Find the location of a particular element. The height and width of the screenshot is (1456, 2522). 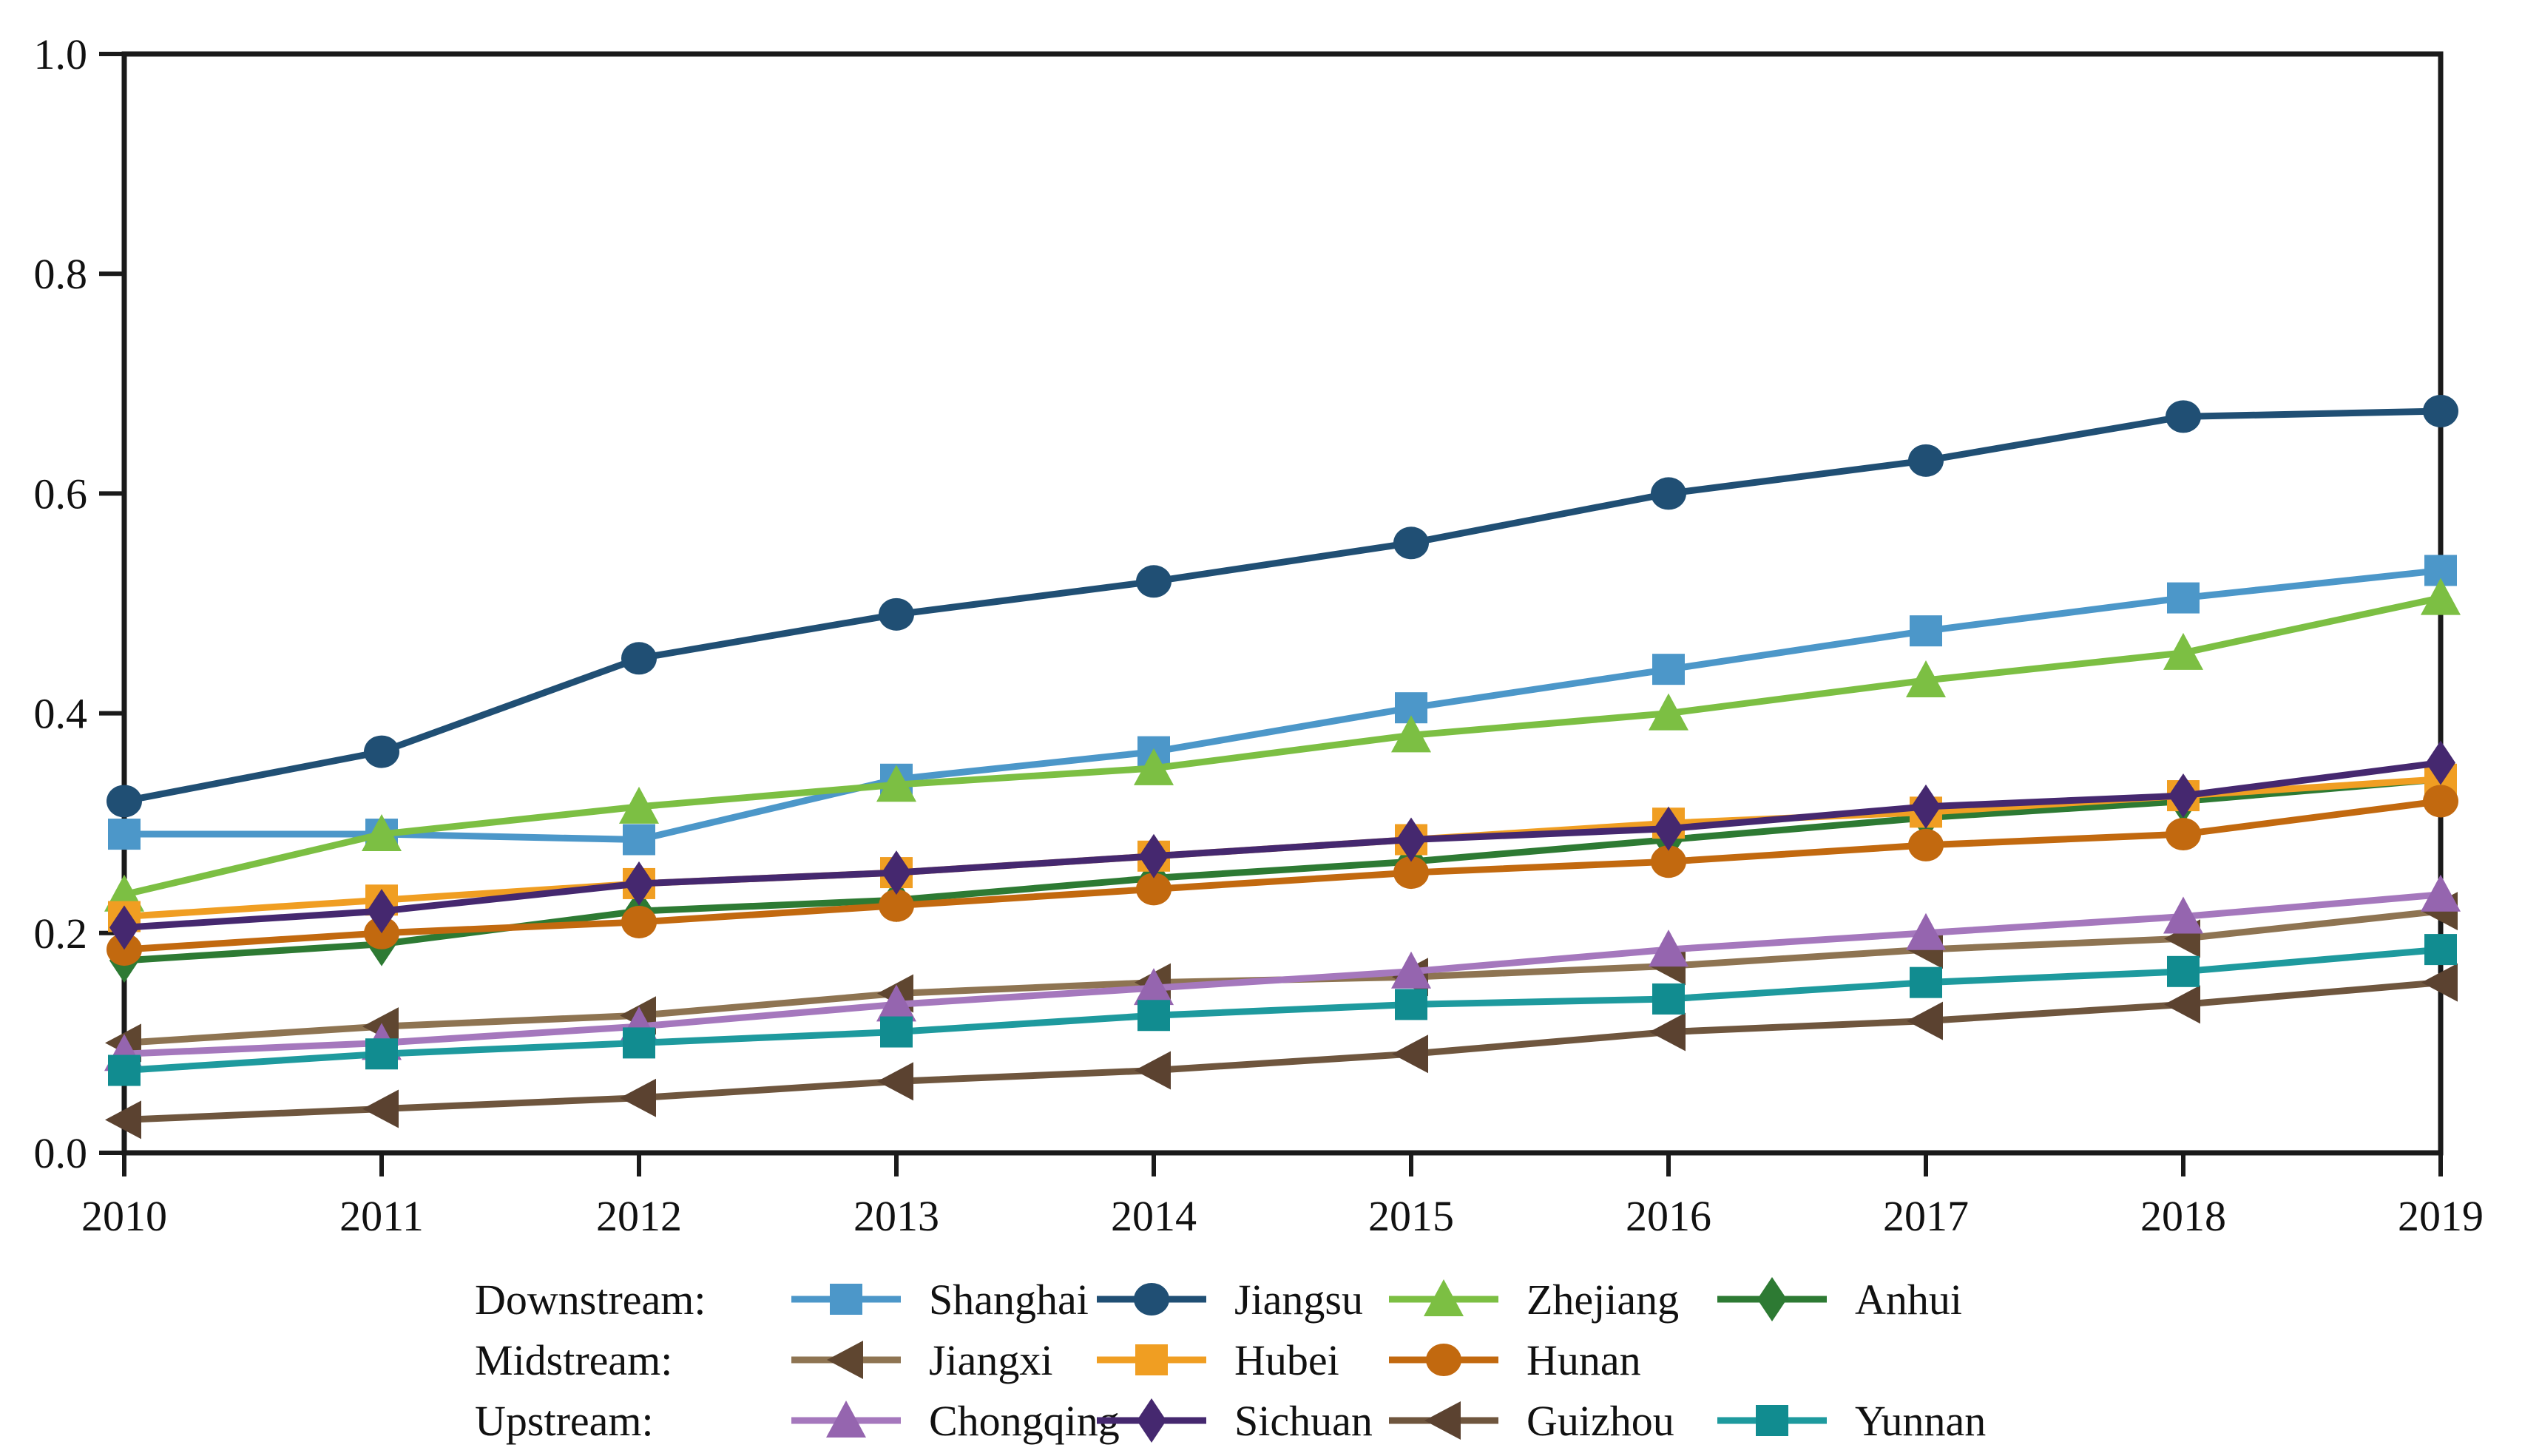

legend-entry-jiangxi: Jiangxi is located at coordinates (922, 1360).